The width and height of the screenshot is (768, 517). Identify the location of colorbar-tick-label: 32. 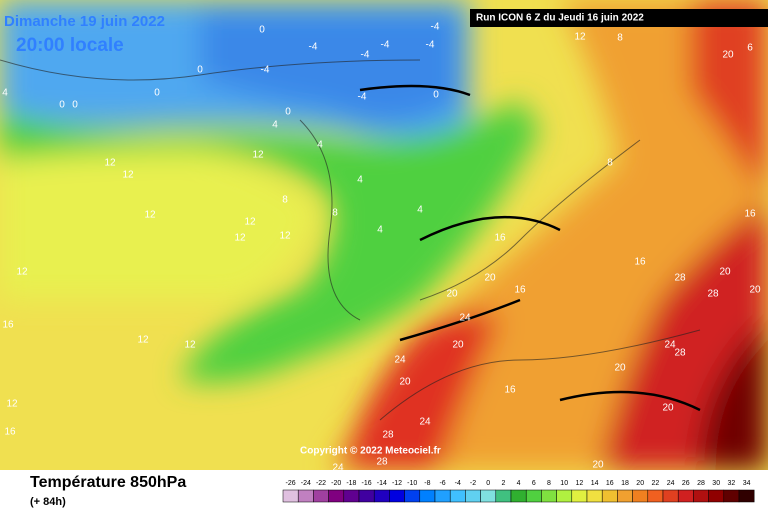
(732, 483).